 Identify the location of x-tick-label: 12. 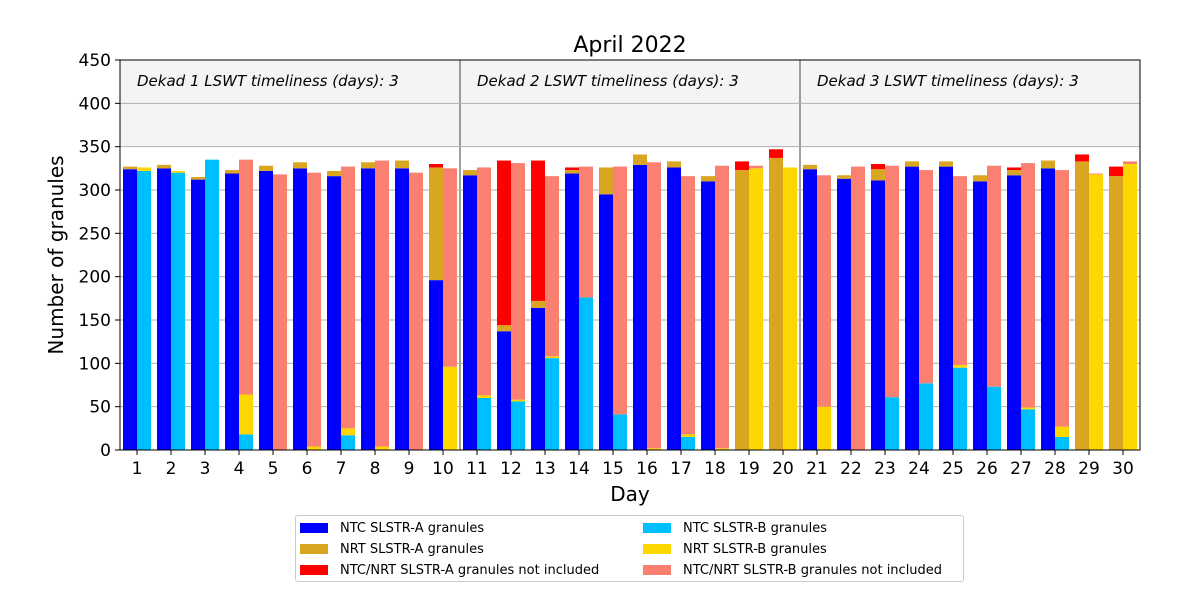
(511, 469).